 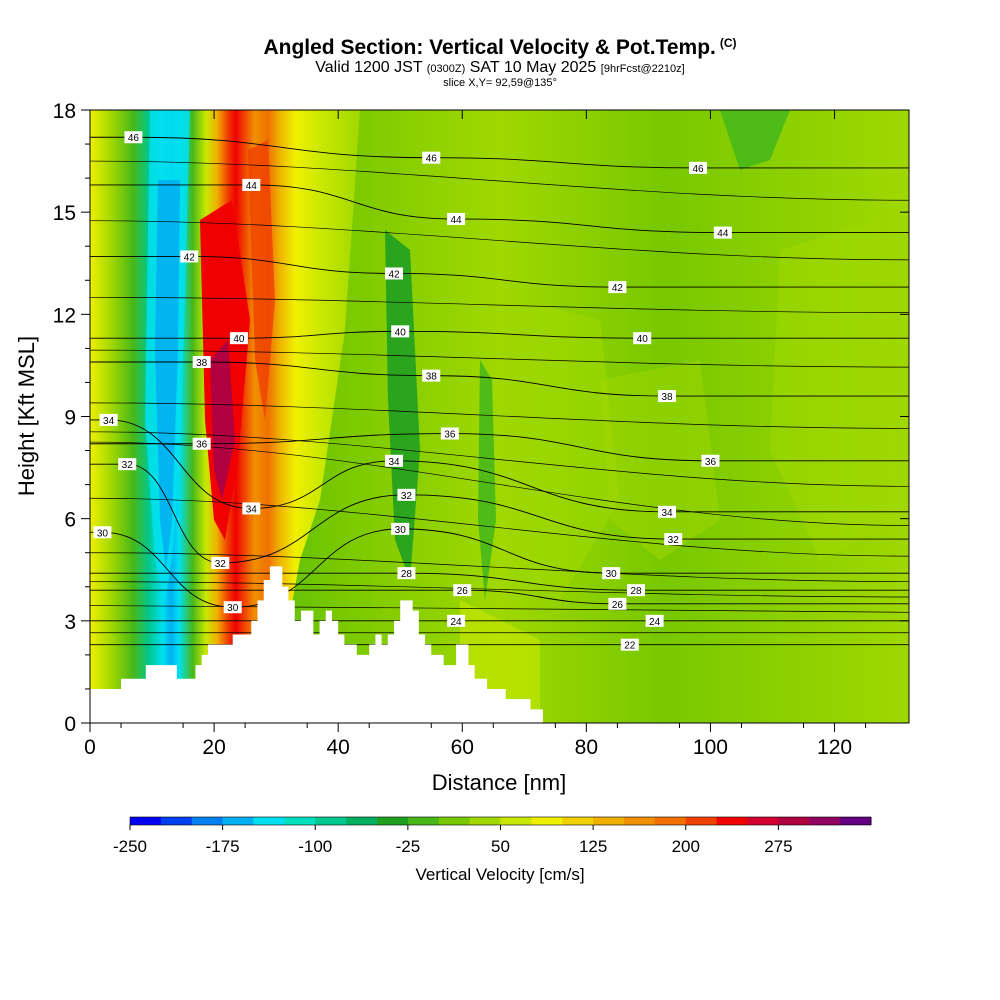 What do you see at coordinates (130, 846) in the screenshot?
I see `colorbar-tick-label: -250` at bounding box center [130, 846].